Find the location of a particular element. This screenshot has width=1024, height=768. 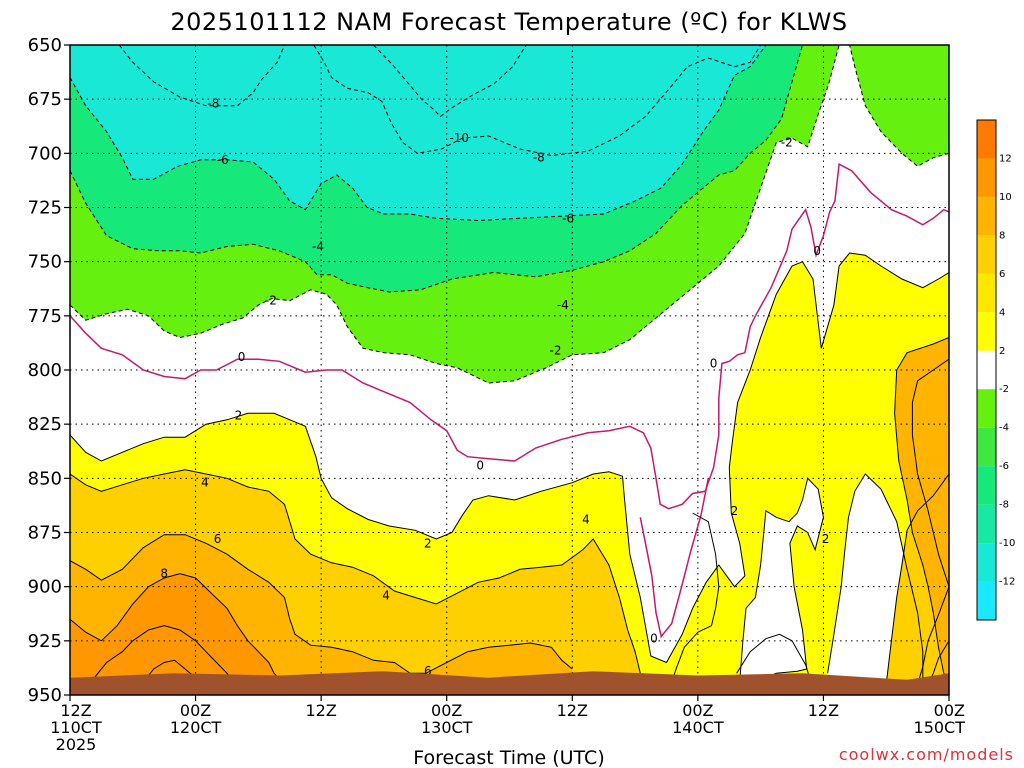

contour-label: -10 is located at coordinates (459, 138).